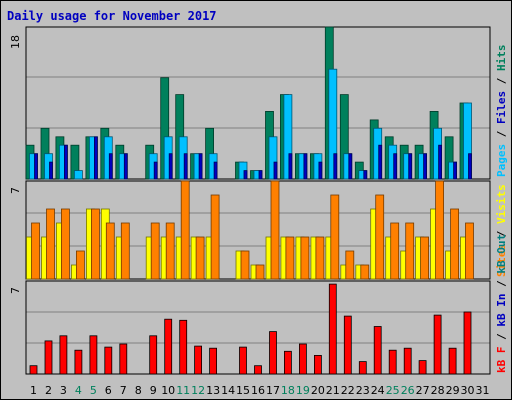 The image size is (512, 400). What do you see at coordinates (501, 134) in the screenshot?
I see `legend-top-part-1: /` at bounding box center [501, 134].